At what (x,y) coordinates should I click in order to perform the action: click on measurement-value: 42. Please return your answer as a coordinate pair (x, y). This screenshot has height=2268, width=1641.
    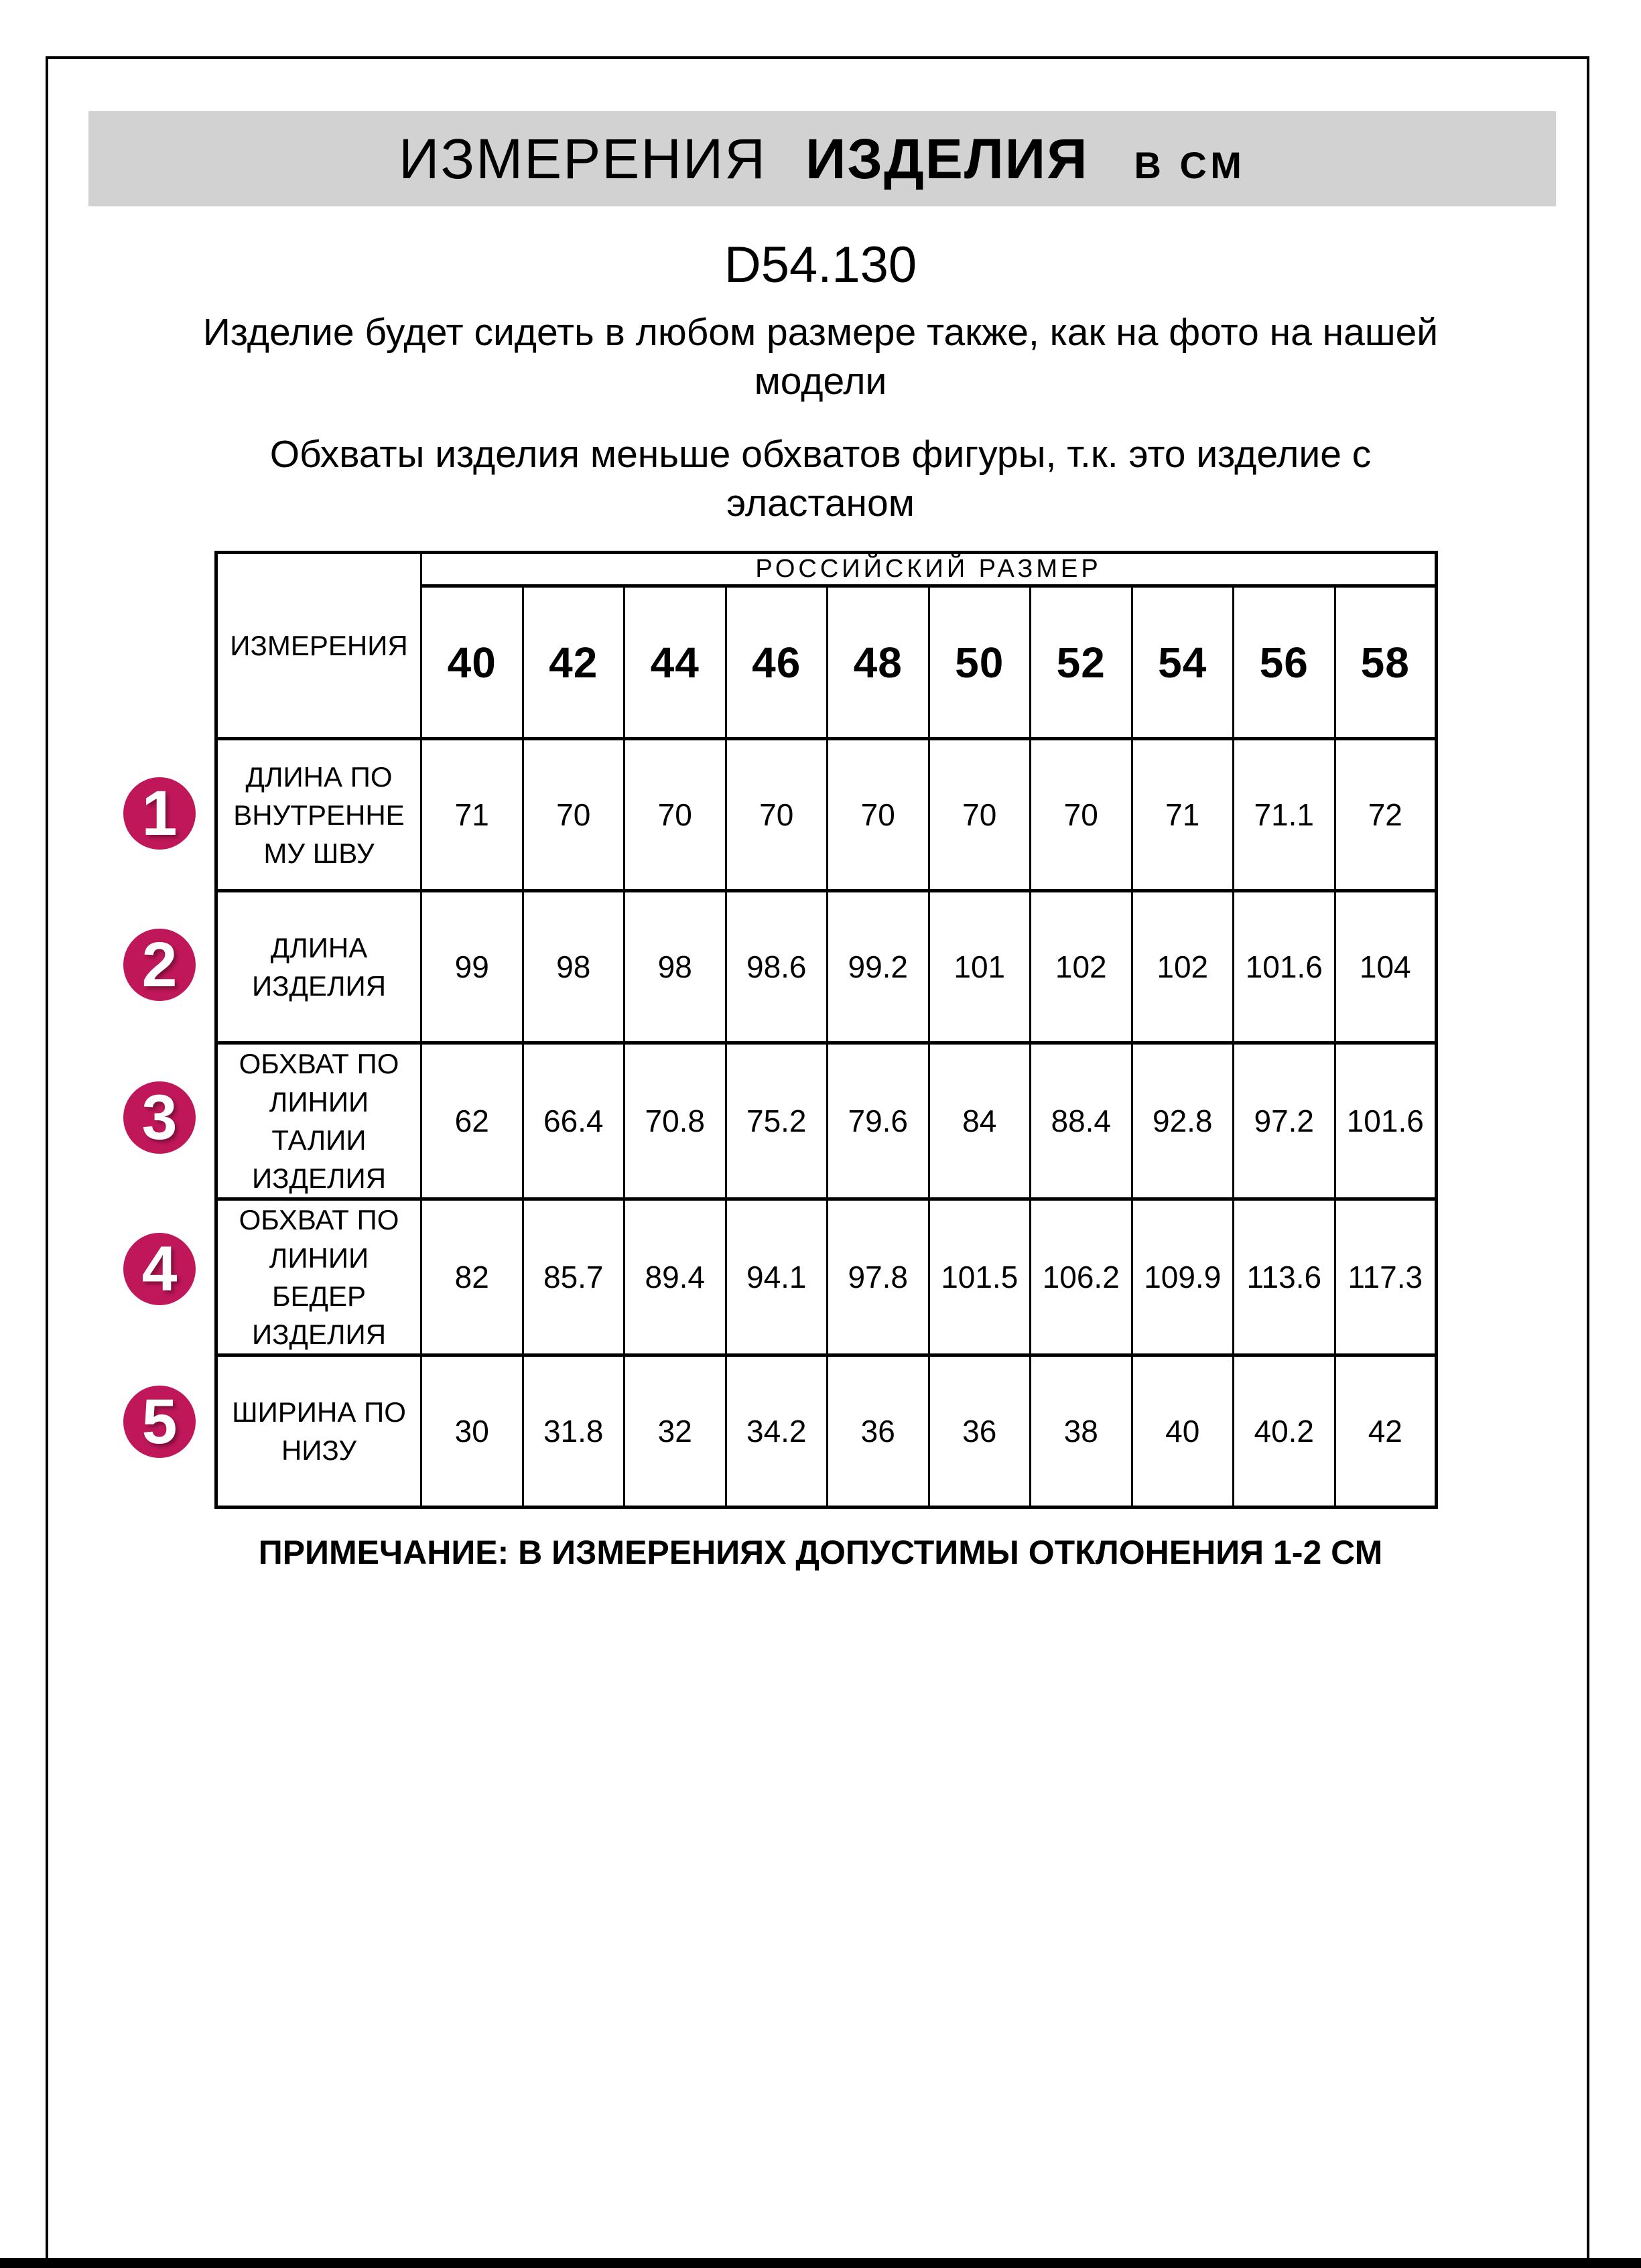
    Looking at the image, I should click on (1385, 1431).